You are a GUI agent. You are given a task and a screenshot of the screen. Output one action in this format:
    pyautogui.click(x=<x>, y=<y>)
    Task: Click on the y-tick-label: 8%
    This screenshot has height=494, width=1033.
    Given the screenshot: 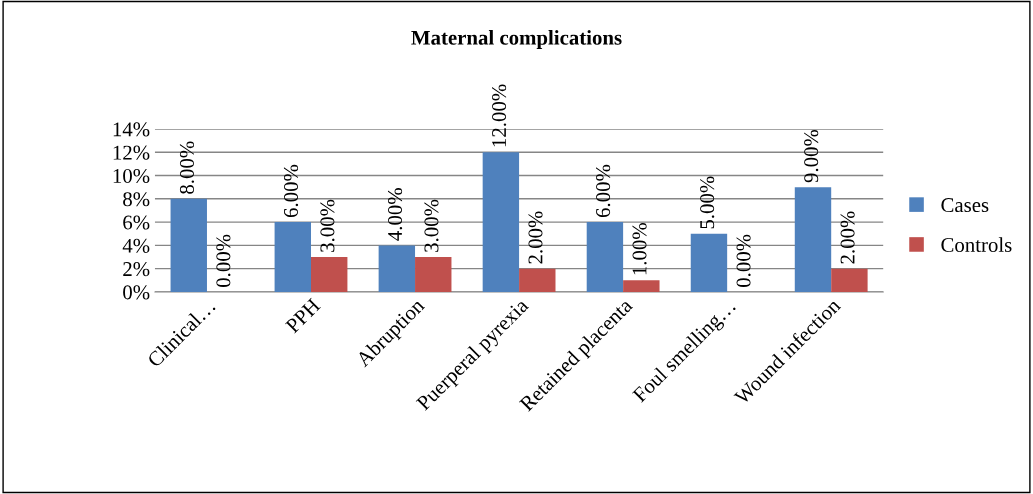 What is the action you would take?
    pyautogui.click(x=136, y=199)
    